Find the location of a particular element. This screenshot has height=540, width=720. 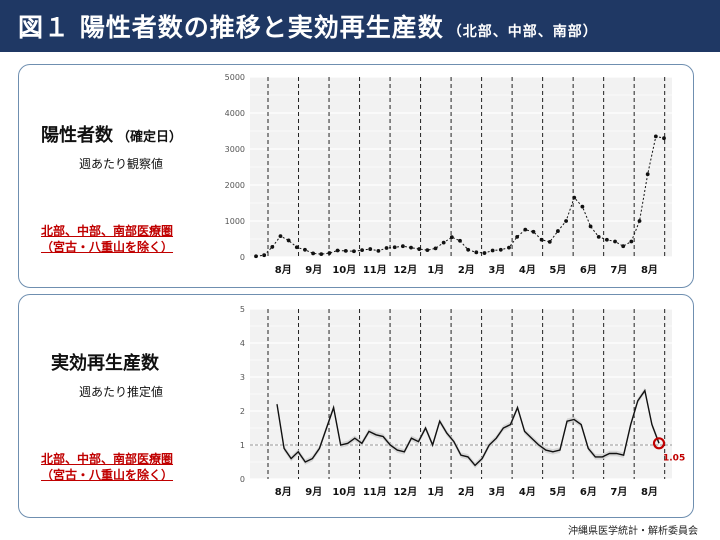

positive-cases-title-text: 陽性者数 is located at coordinates (77, 135).